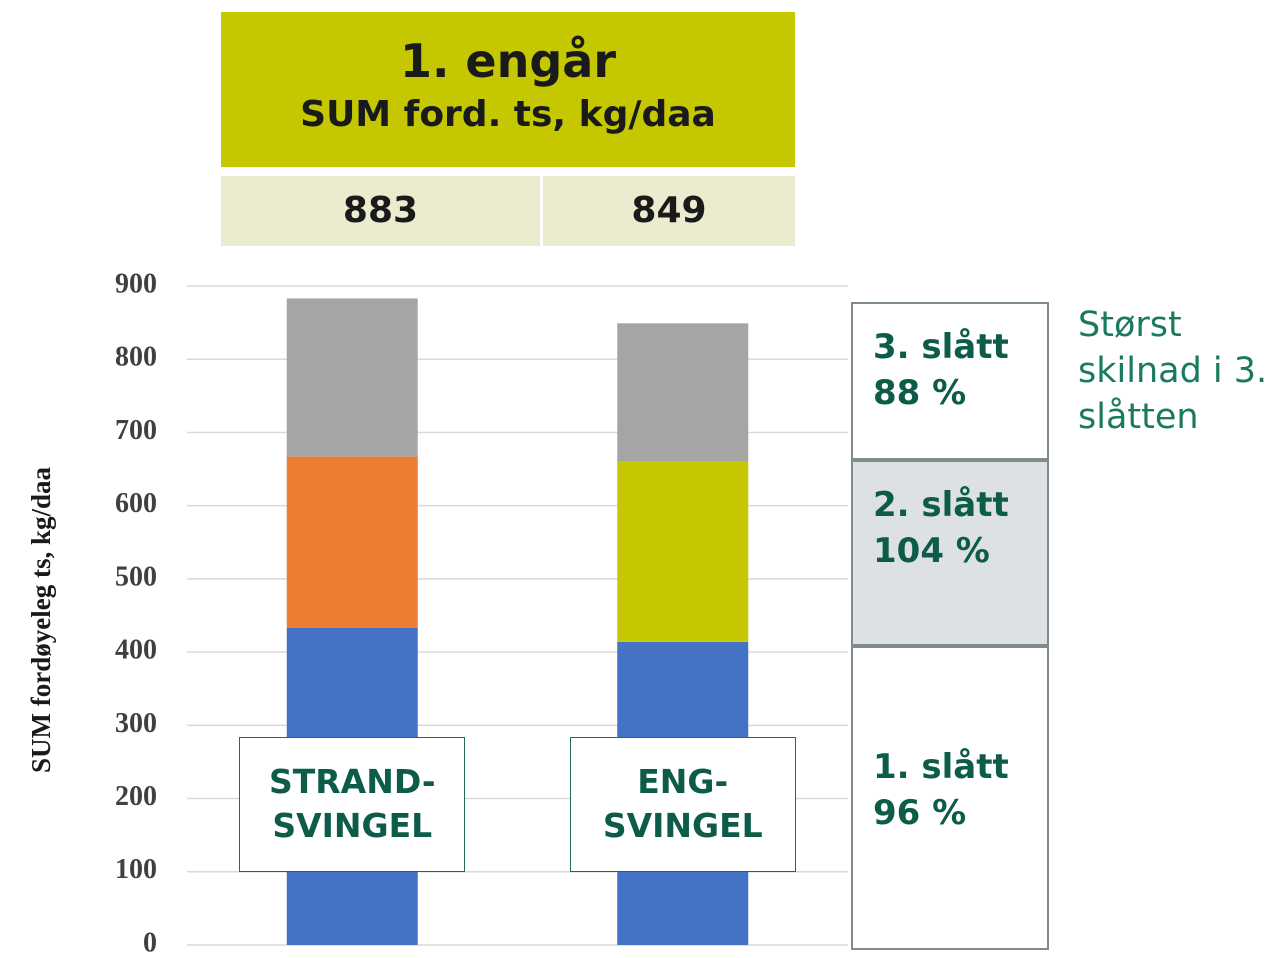  What do you see at coordinates (682, 804) in the screenshot?
I see `category-label: ENG- SVINGEL` at bounding box center [682, 804].